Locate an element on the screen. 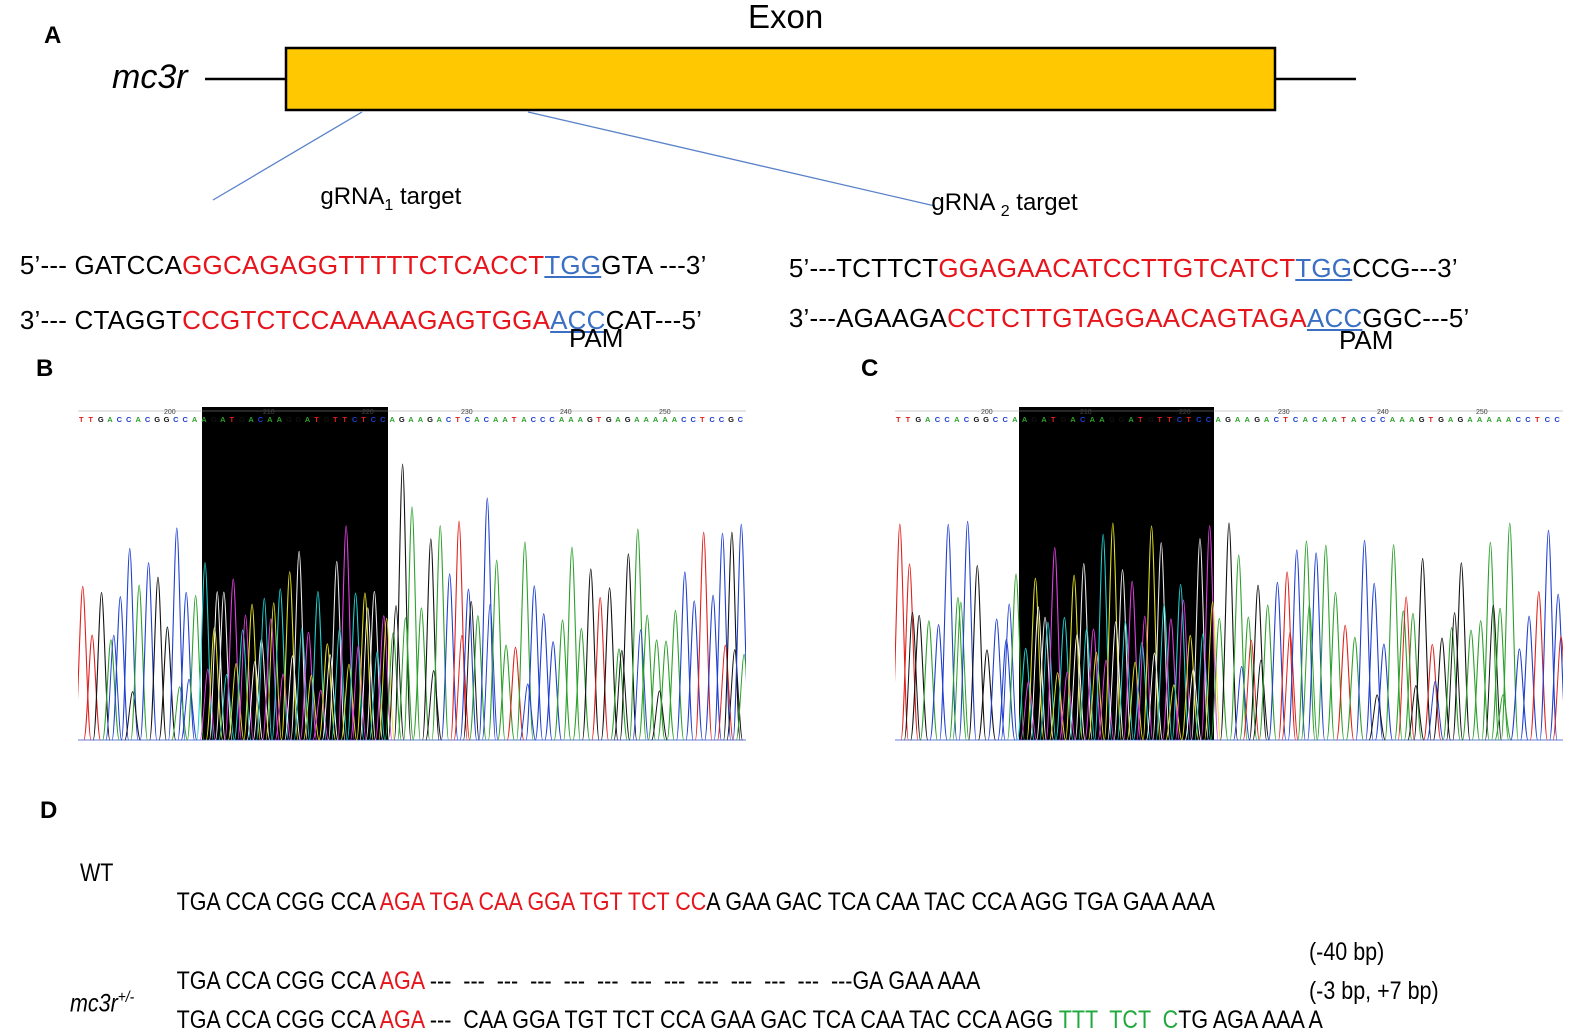 The image size is (1594, 1035). grna2-label-subscript: 2 is located at coordinates (1005, 211).